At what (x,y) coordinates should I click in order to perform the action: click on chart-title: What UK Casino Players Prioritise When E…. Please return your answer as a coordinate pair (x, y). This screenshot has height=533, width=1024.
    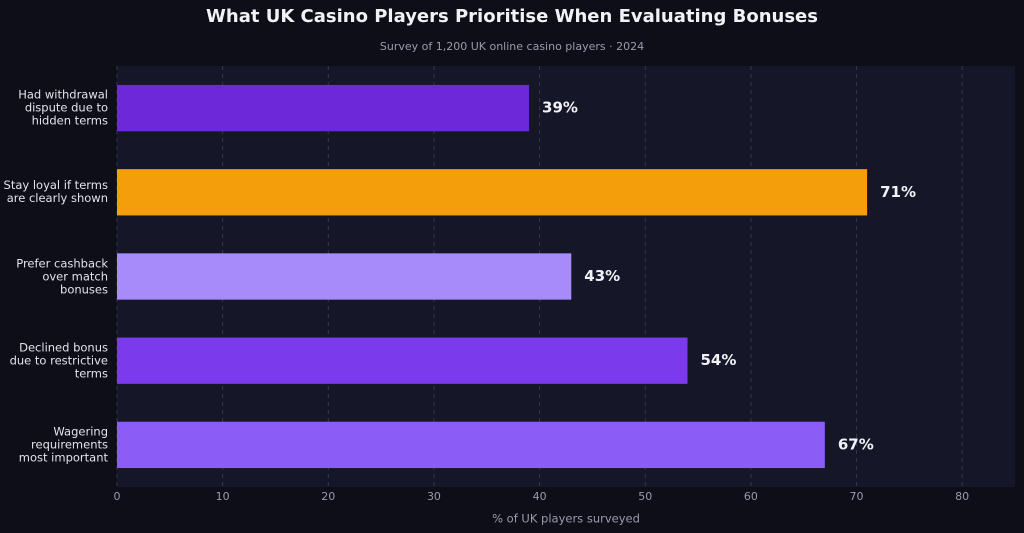
    Looking at the image, I should click on (512, 16).